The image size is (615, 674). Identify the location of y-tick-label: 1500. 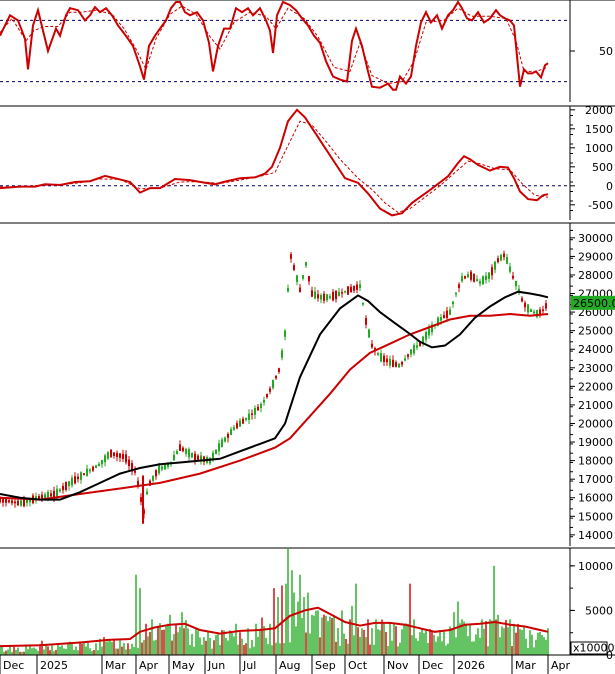
(599, 129).